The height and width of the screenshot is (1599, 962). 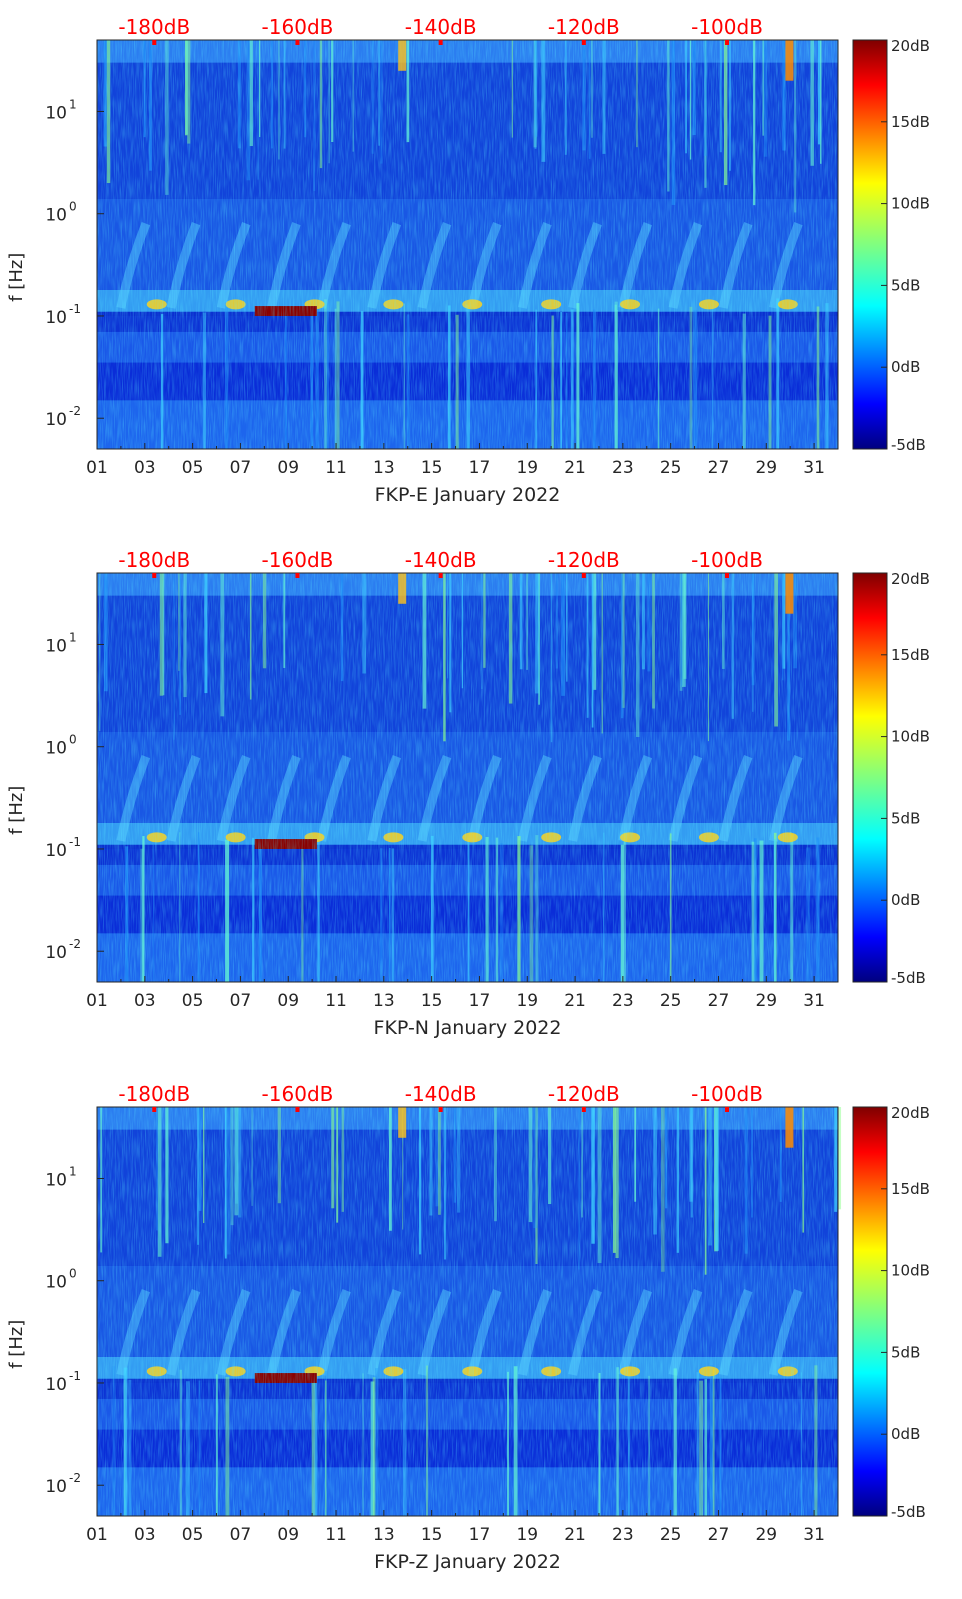 What do you see at coordinates (288, 1001) in the screenshot?
I see `x-tick-label: 09` at bounding box center [288, 1001].